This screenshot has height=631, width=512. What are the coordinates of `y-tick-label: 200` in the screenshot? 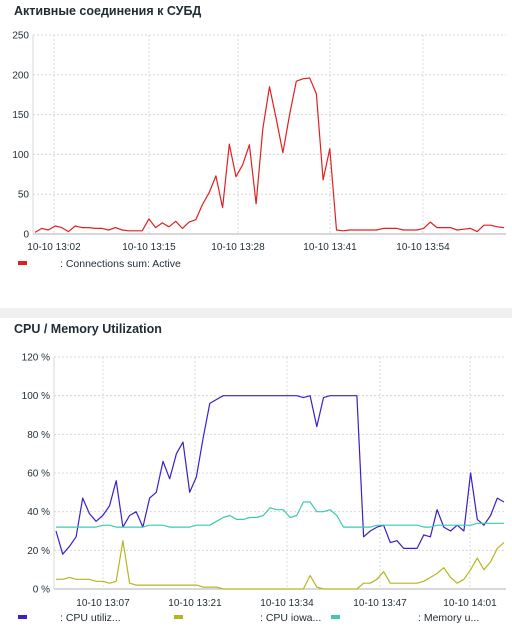 It's located at (20, 75).